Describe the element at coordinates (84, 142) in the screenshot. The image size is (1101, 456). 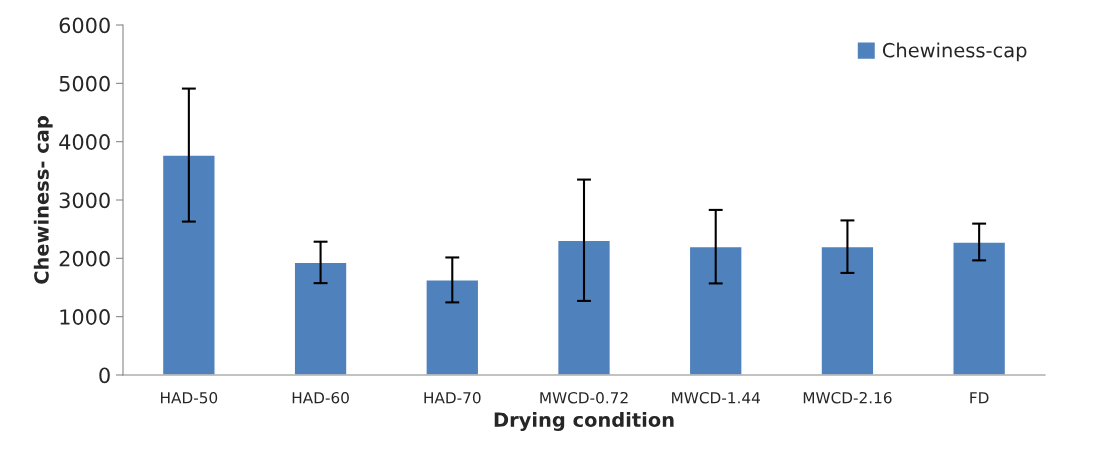
I see `y-tick-label: 4000` at that location.